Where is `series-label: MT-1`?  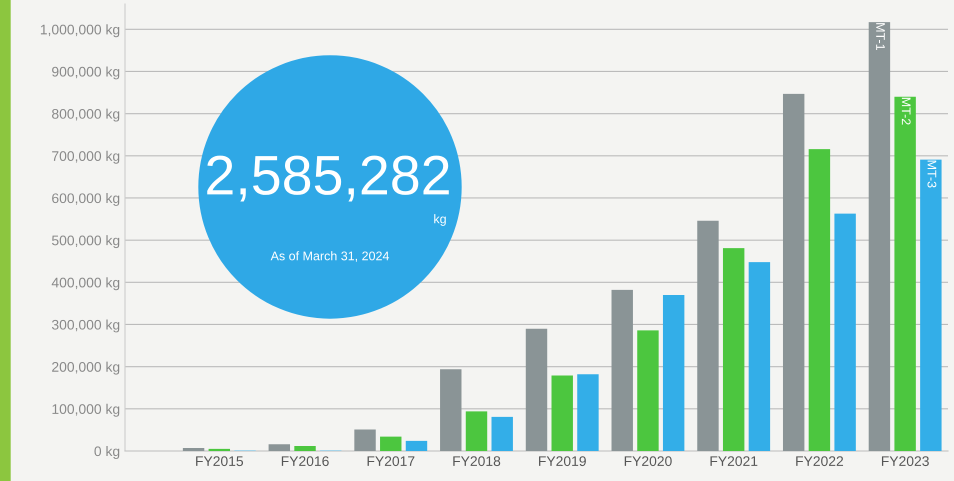
series-label: MT-1 is located at coordinates (880, 36).